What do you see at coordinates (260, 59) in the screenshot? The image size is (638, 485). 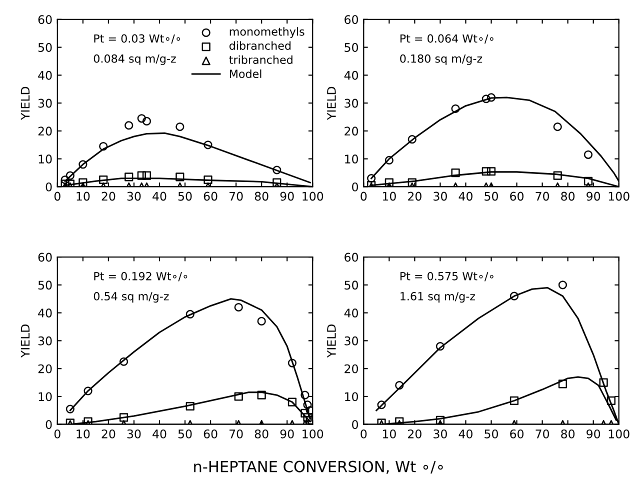 I see `legend-label: tribranched` at bounding box center [260, 59].